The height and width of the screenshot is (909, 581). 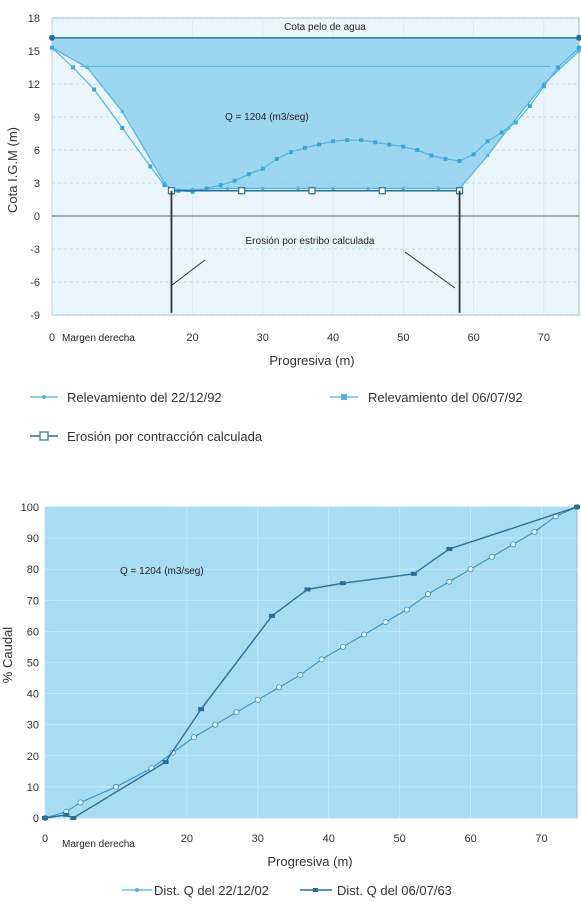 What do you see at coordinates (578, 37) in the screenshot?
I see `water-level-point` at bounding box center [578, 37].